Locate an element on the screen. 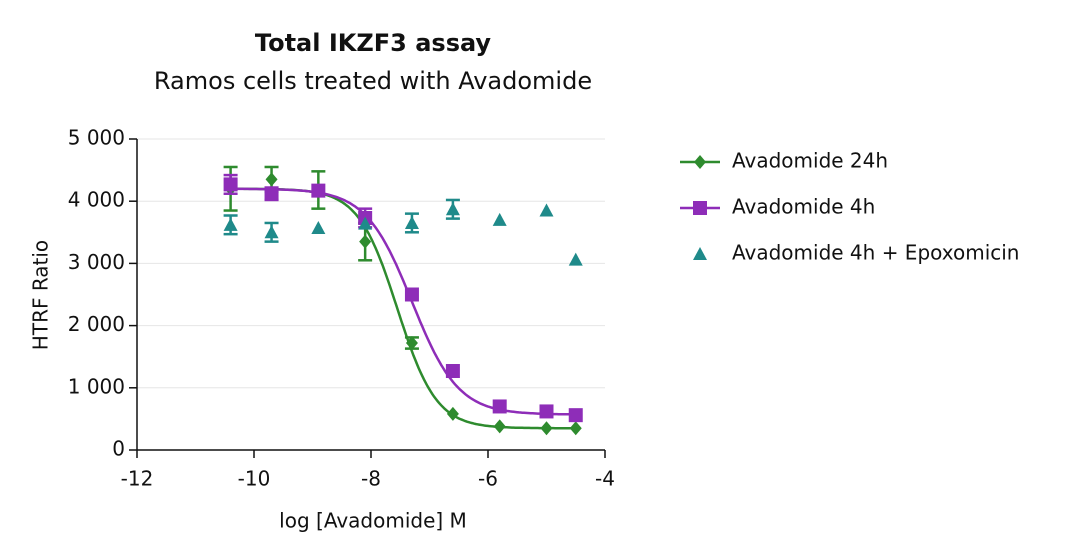 This screenshot has height=559, width=1080. x-tick-label: -10 is located at coordinates (254, 479).